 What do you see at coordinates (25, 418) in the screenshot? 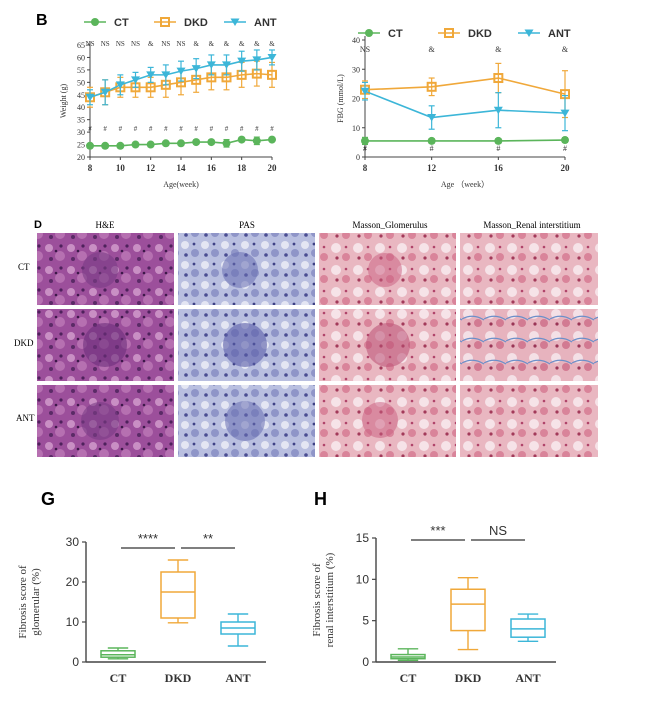
I see `histology-row-ant: ANT` at bounding box center [25, 418].